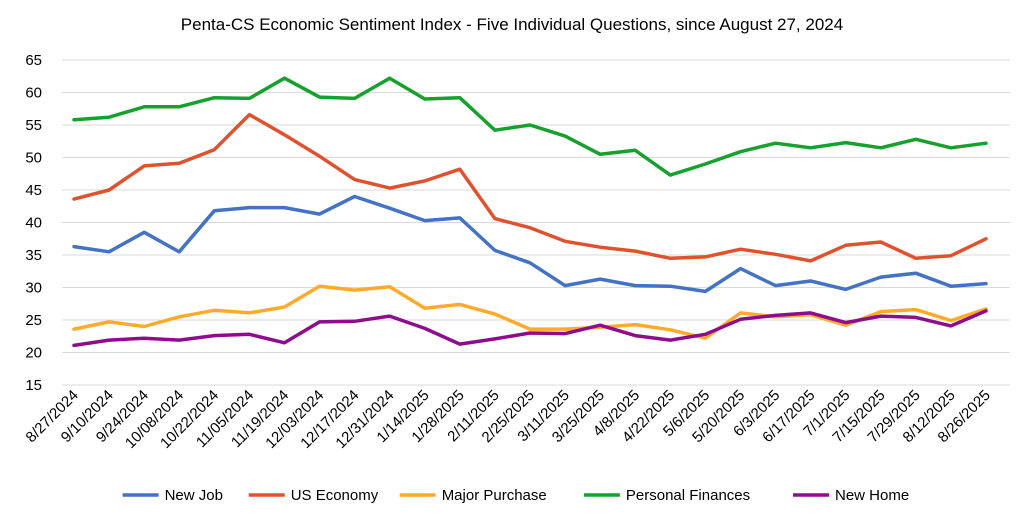 The image size is (1024, 522). Describe the element at coordinates (33, 353) in the screenshot. I see `y-tick-label: 20` at that location.